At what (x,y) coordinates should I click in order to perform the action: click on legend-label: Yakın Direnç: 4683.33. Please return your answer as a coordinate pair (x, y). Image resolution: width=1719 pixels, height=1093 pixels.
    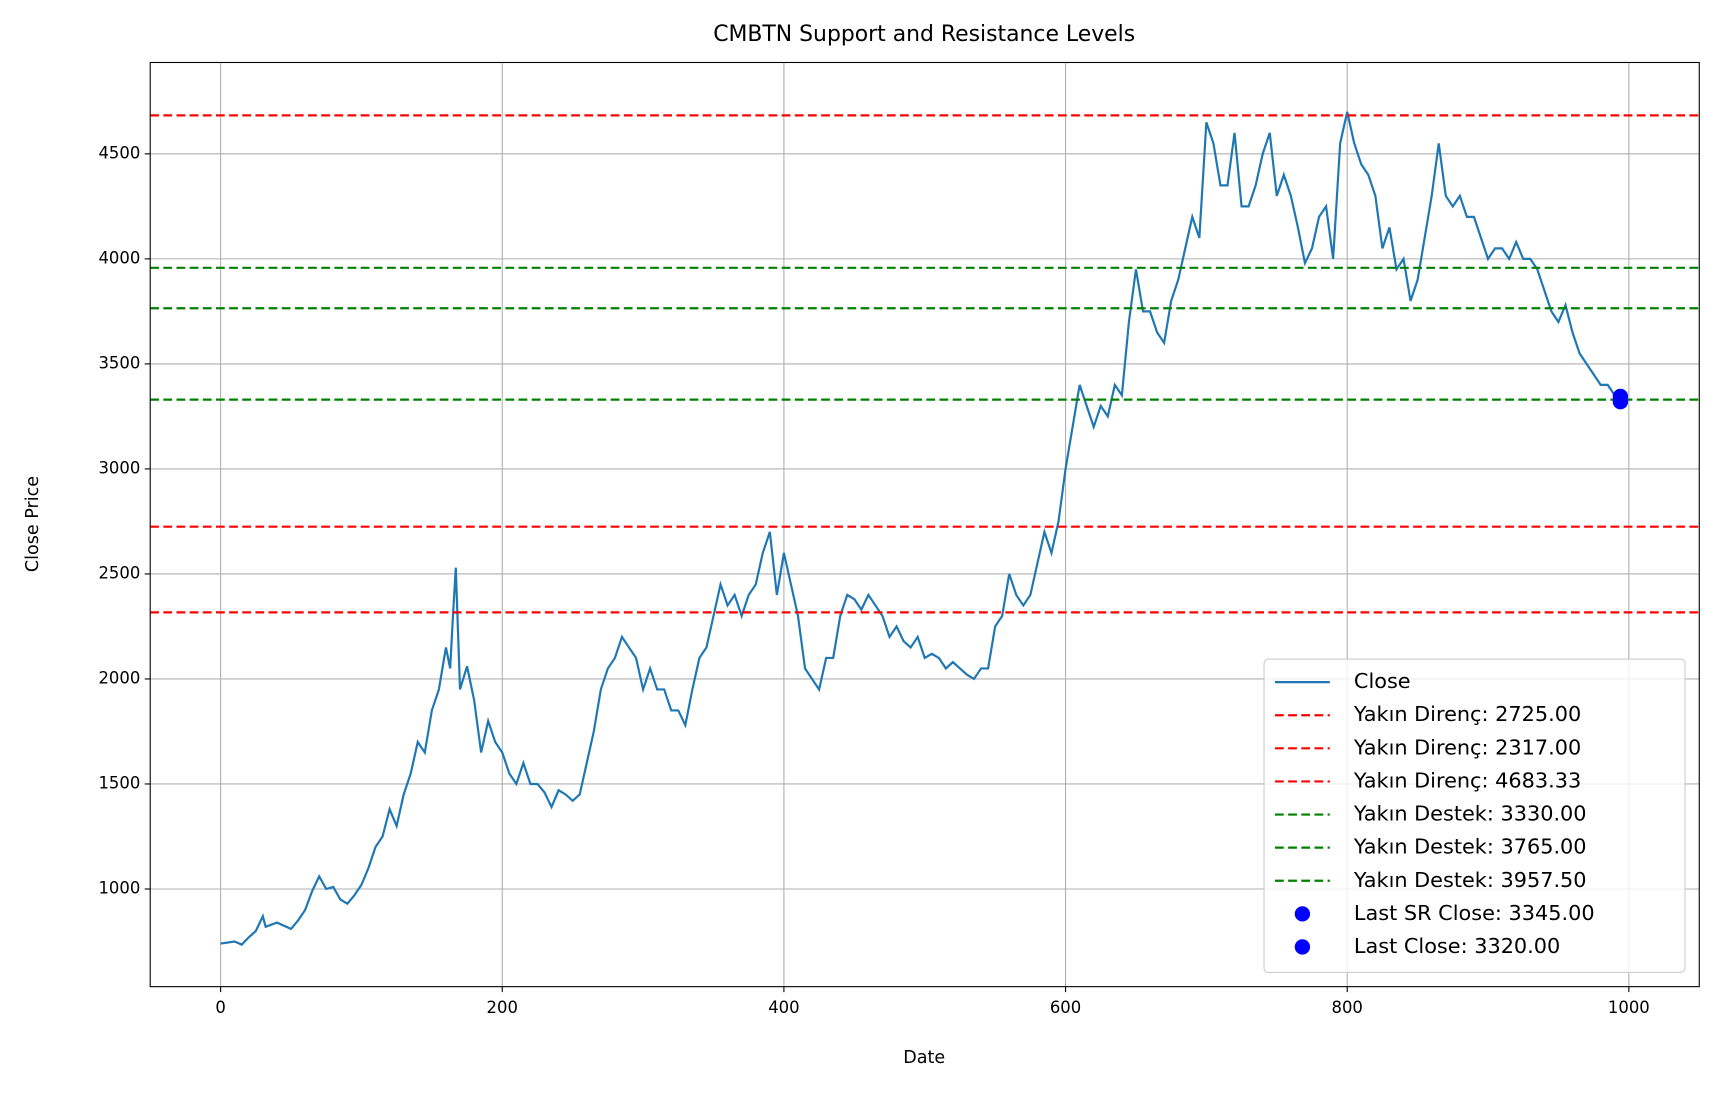
    Looking at the image, I should click on (1467, 780).